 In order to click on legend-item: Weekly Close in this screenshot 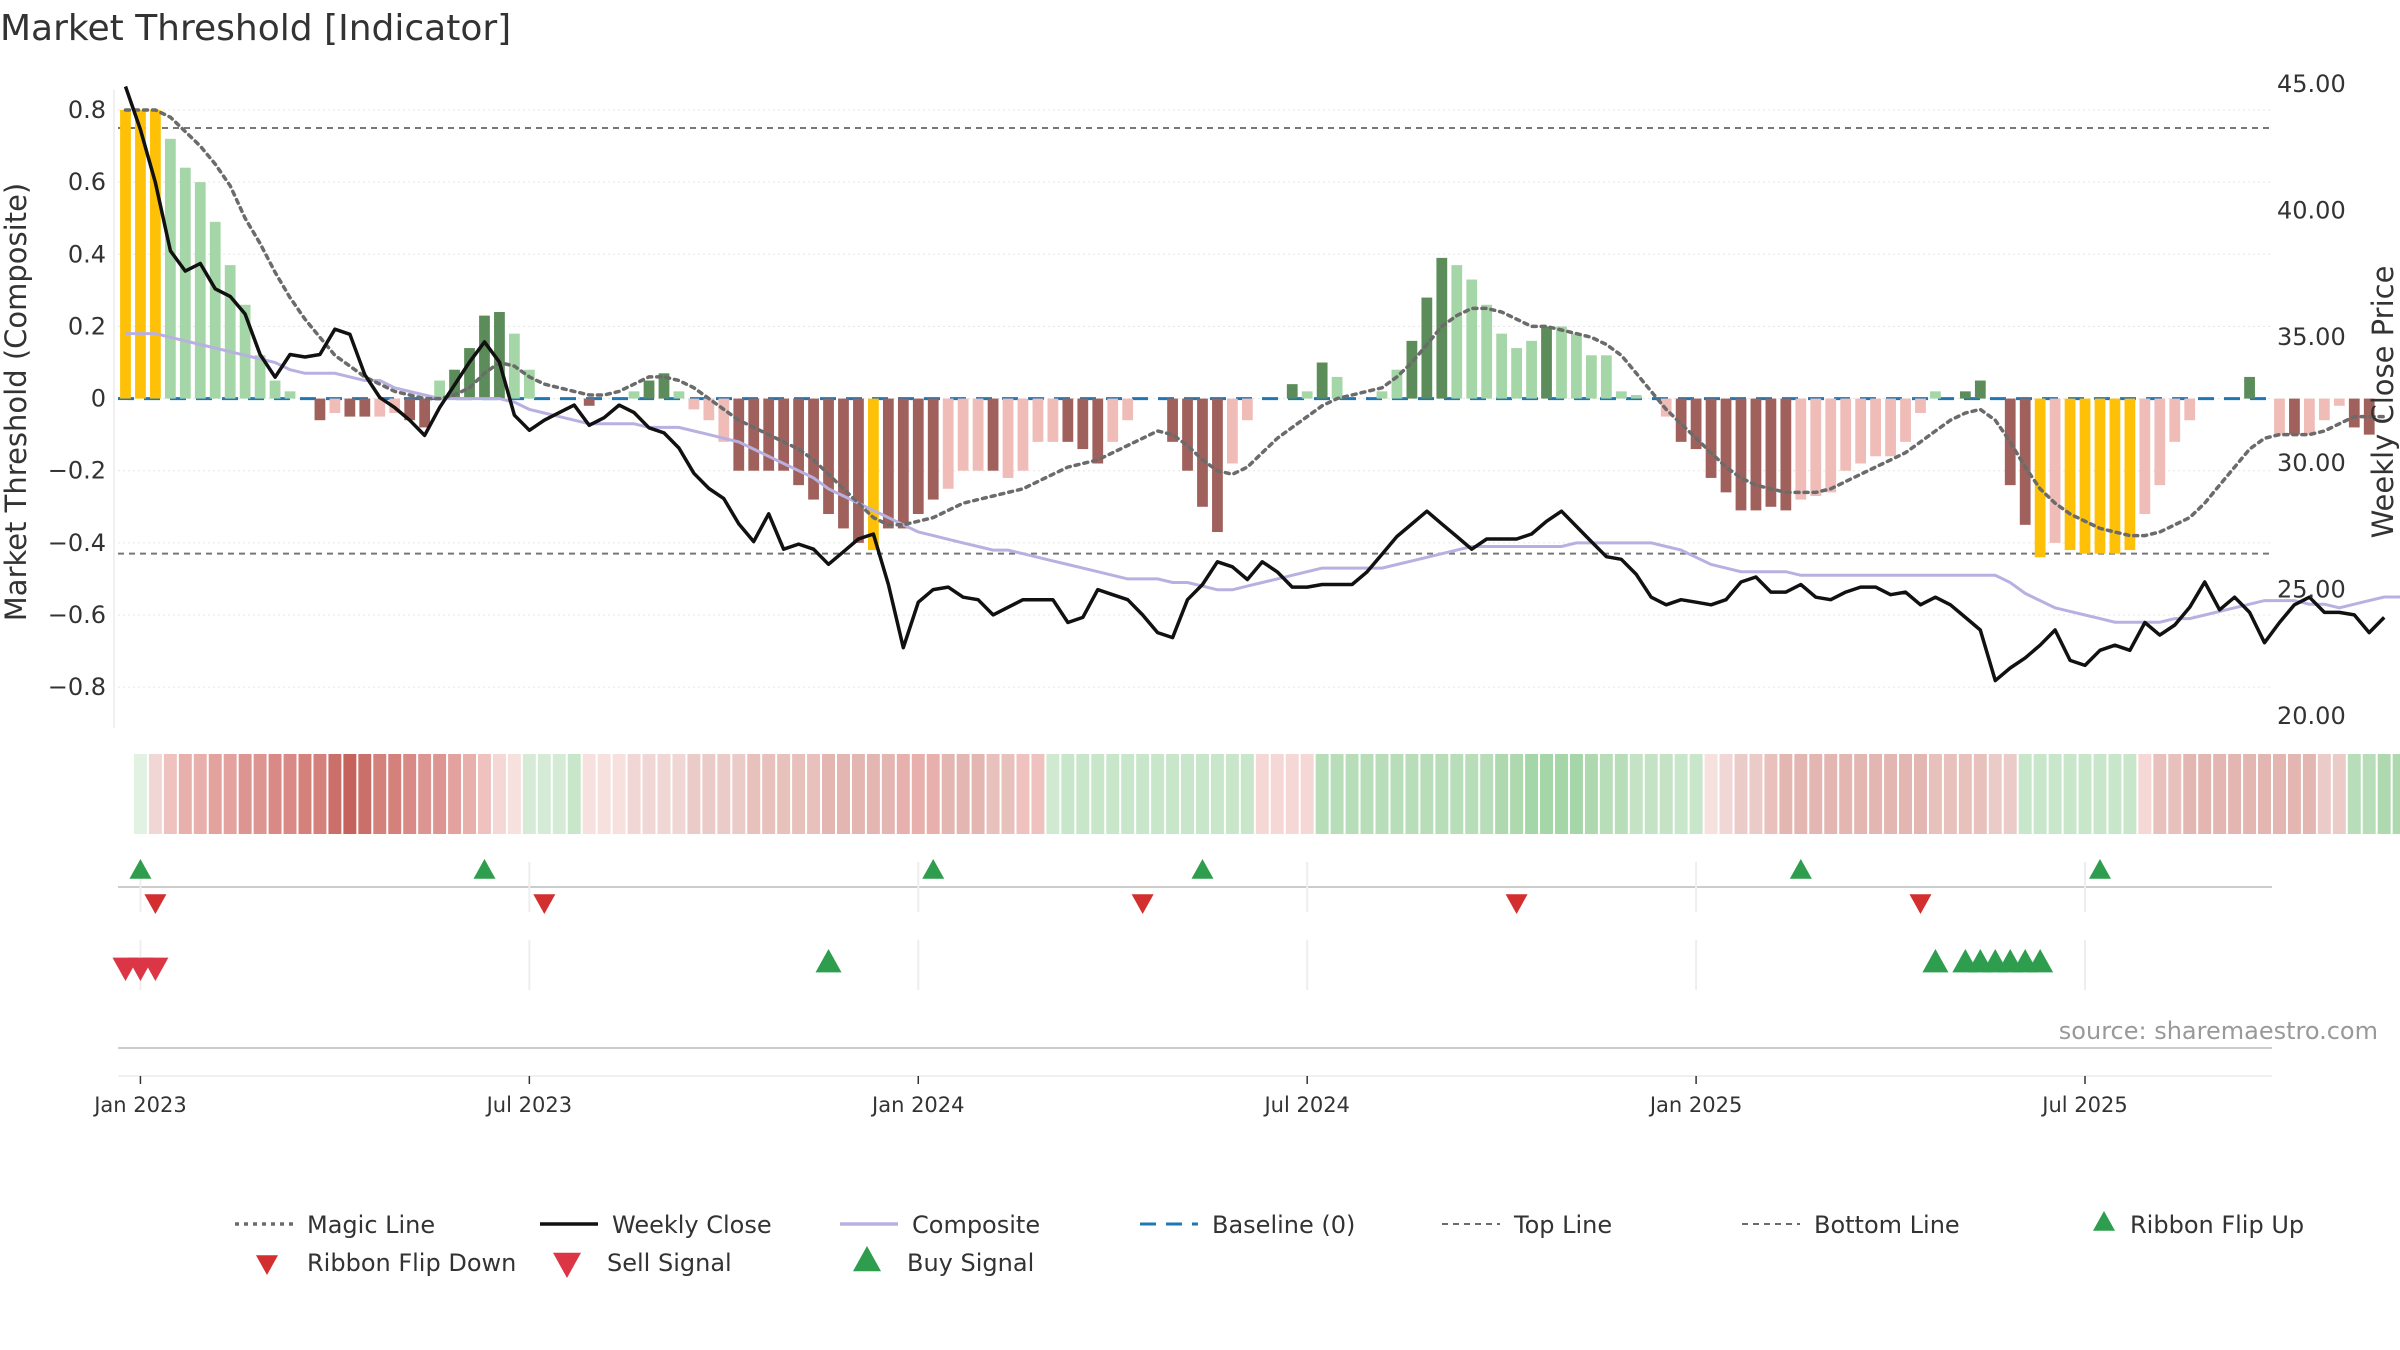, I will do `click(656, 1225)`.